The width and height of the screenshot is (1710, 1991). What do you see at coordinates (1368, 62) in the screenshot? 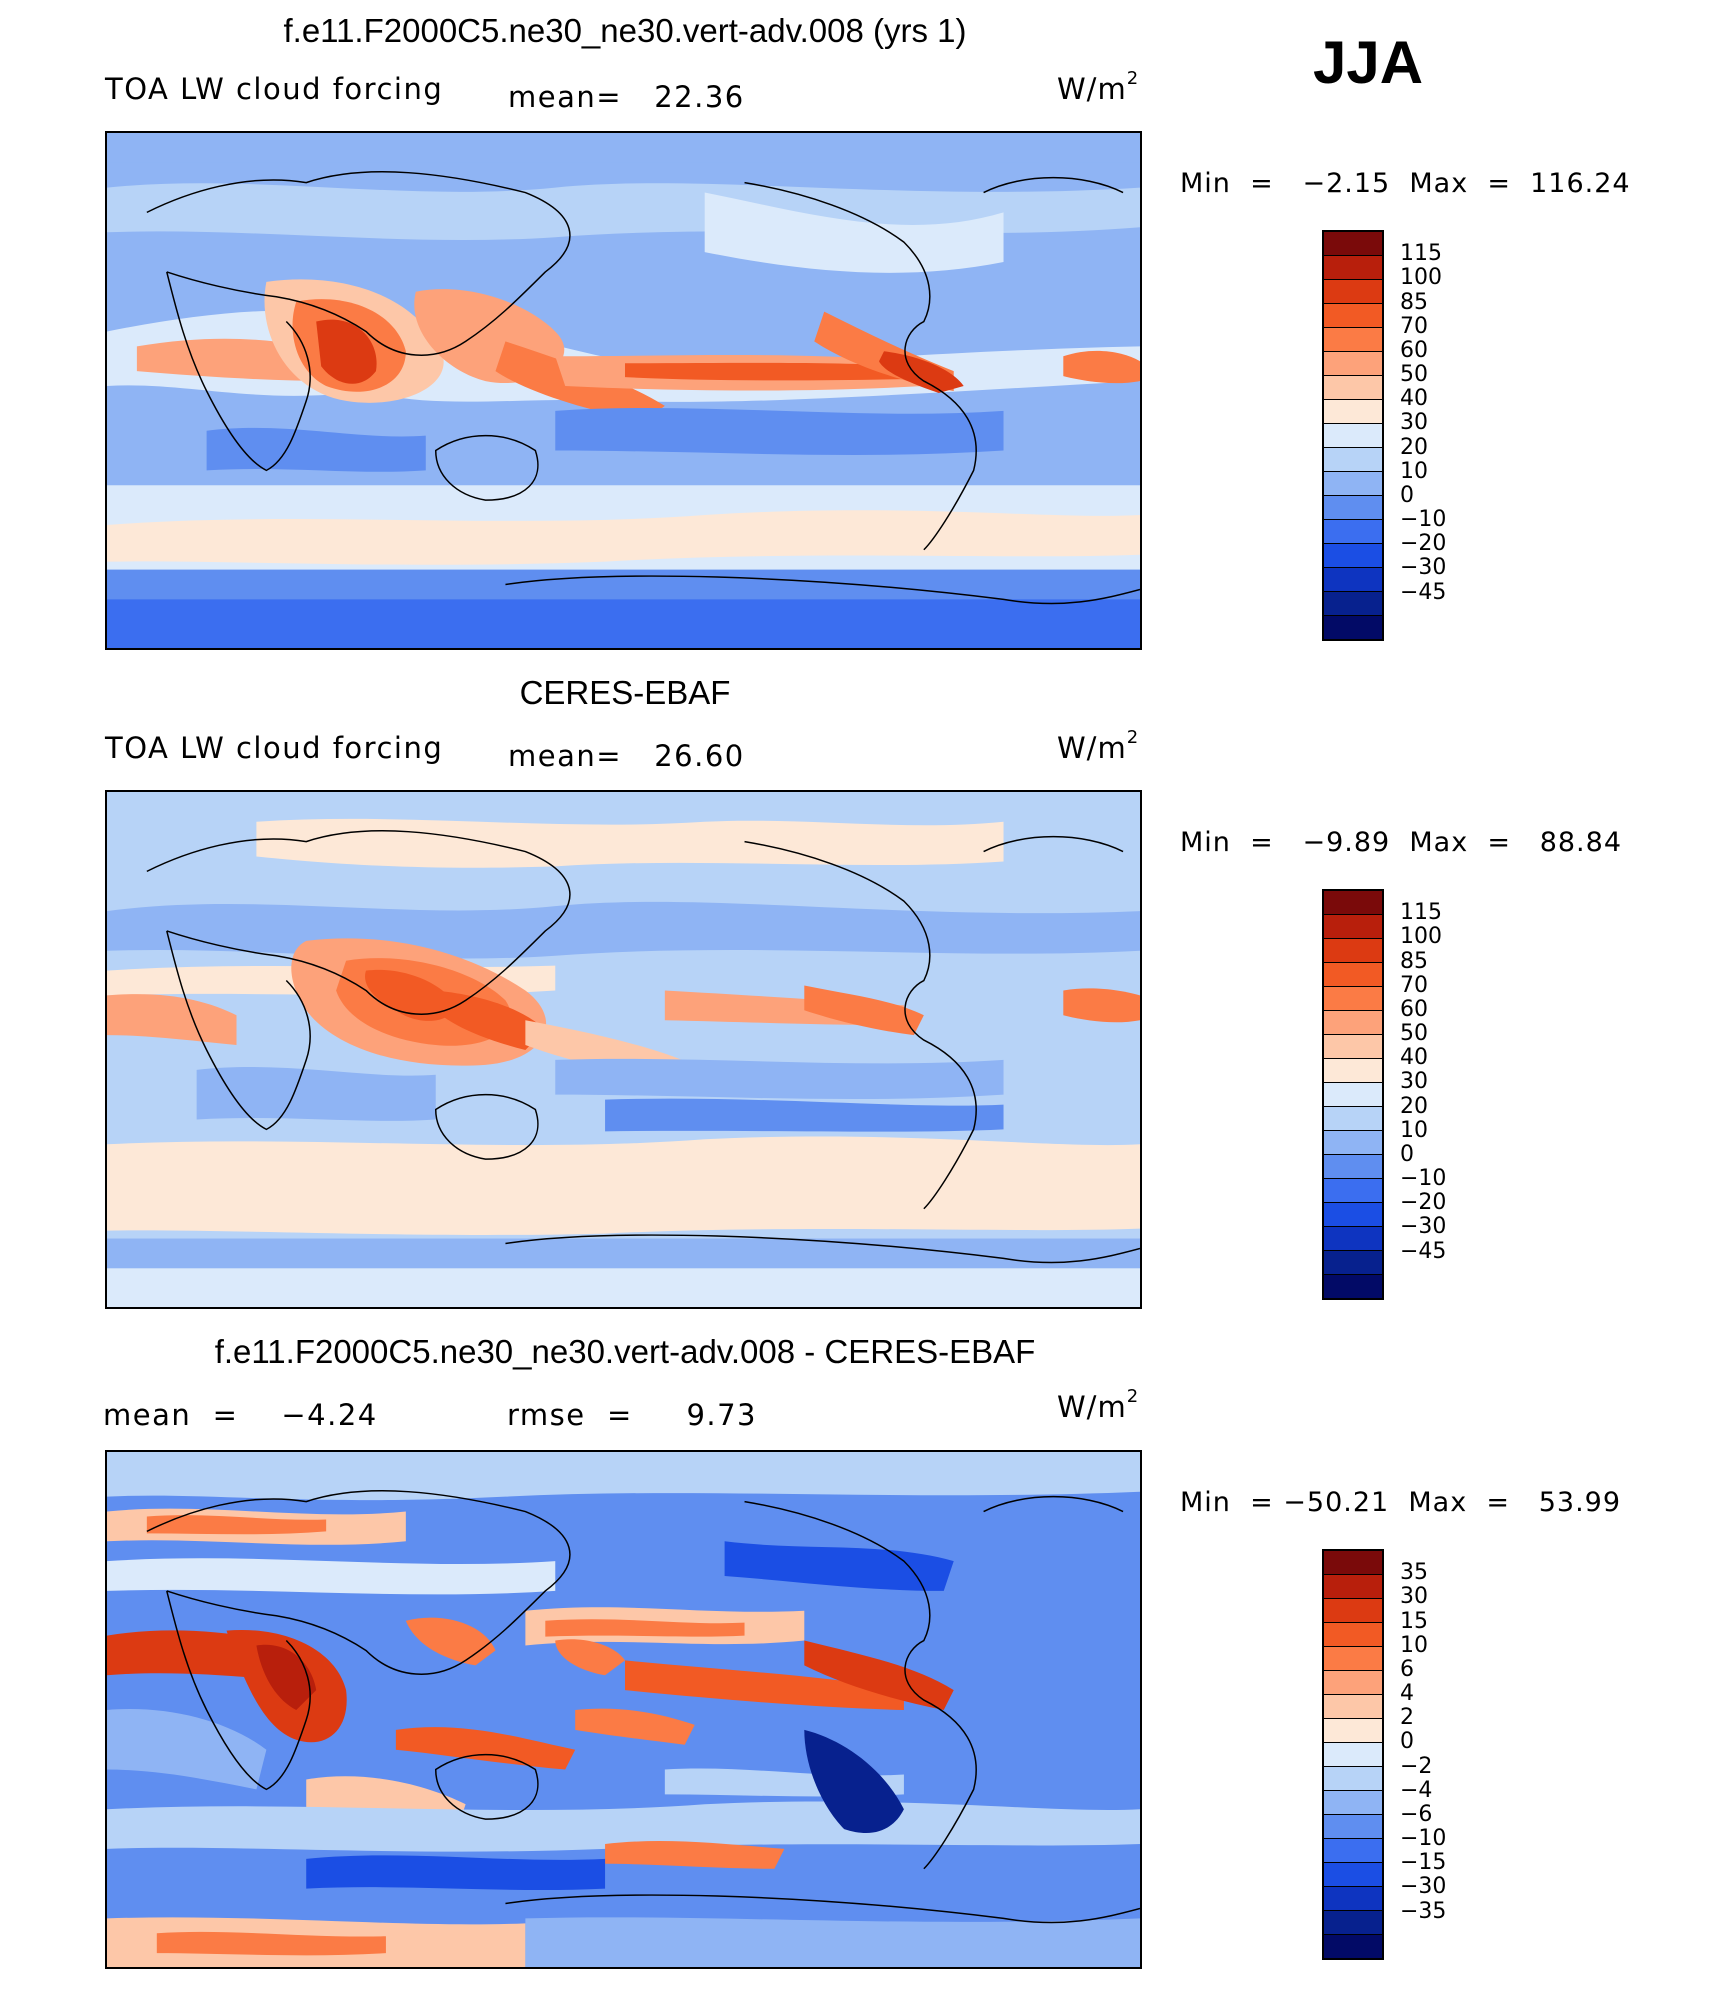
I see `season-label: JJA` at bounding box center [1368, 62].